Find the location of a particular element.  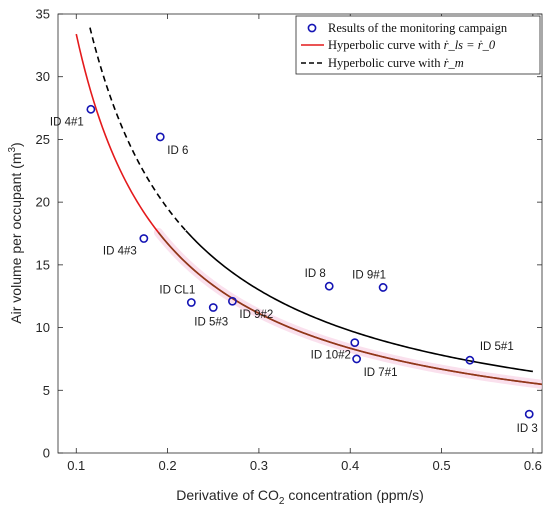

point-label: ID 9#2 is located at coordinates (256, 315).